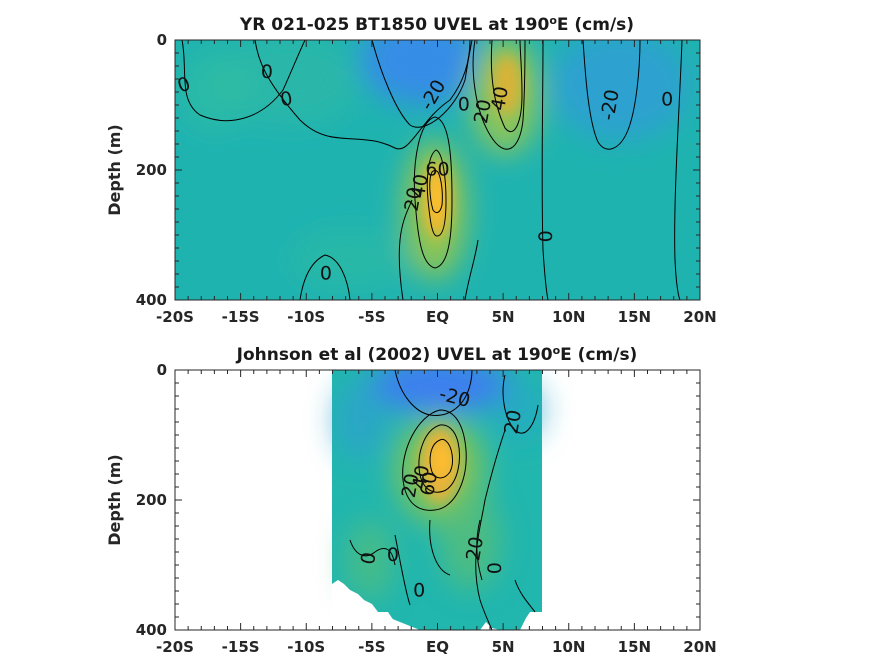 This screenshot has height=656, width=875. I want to click on bottom-contour-label: 60, so click(429, 484).